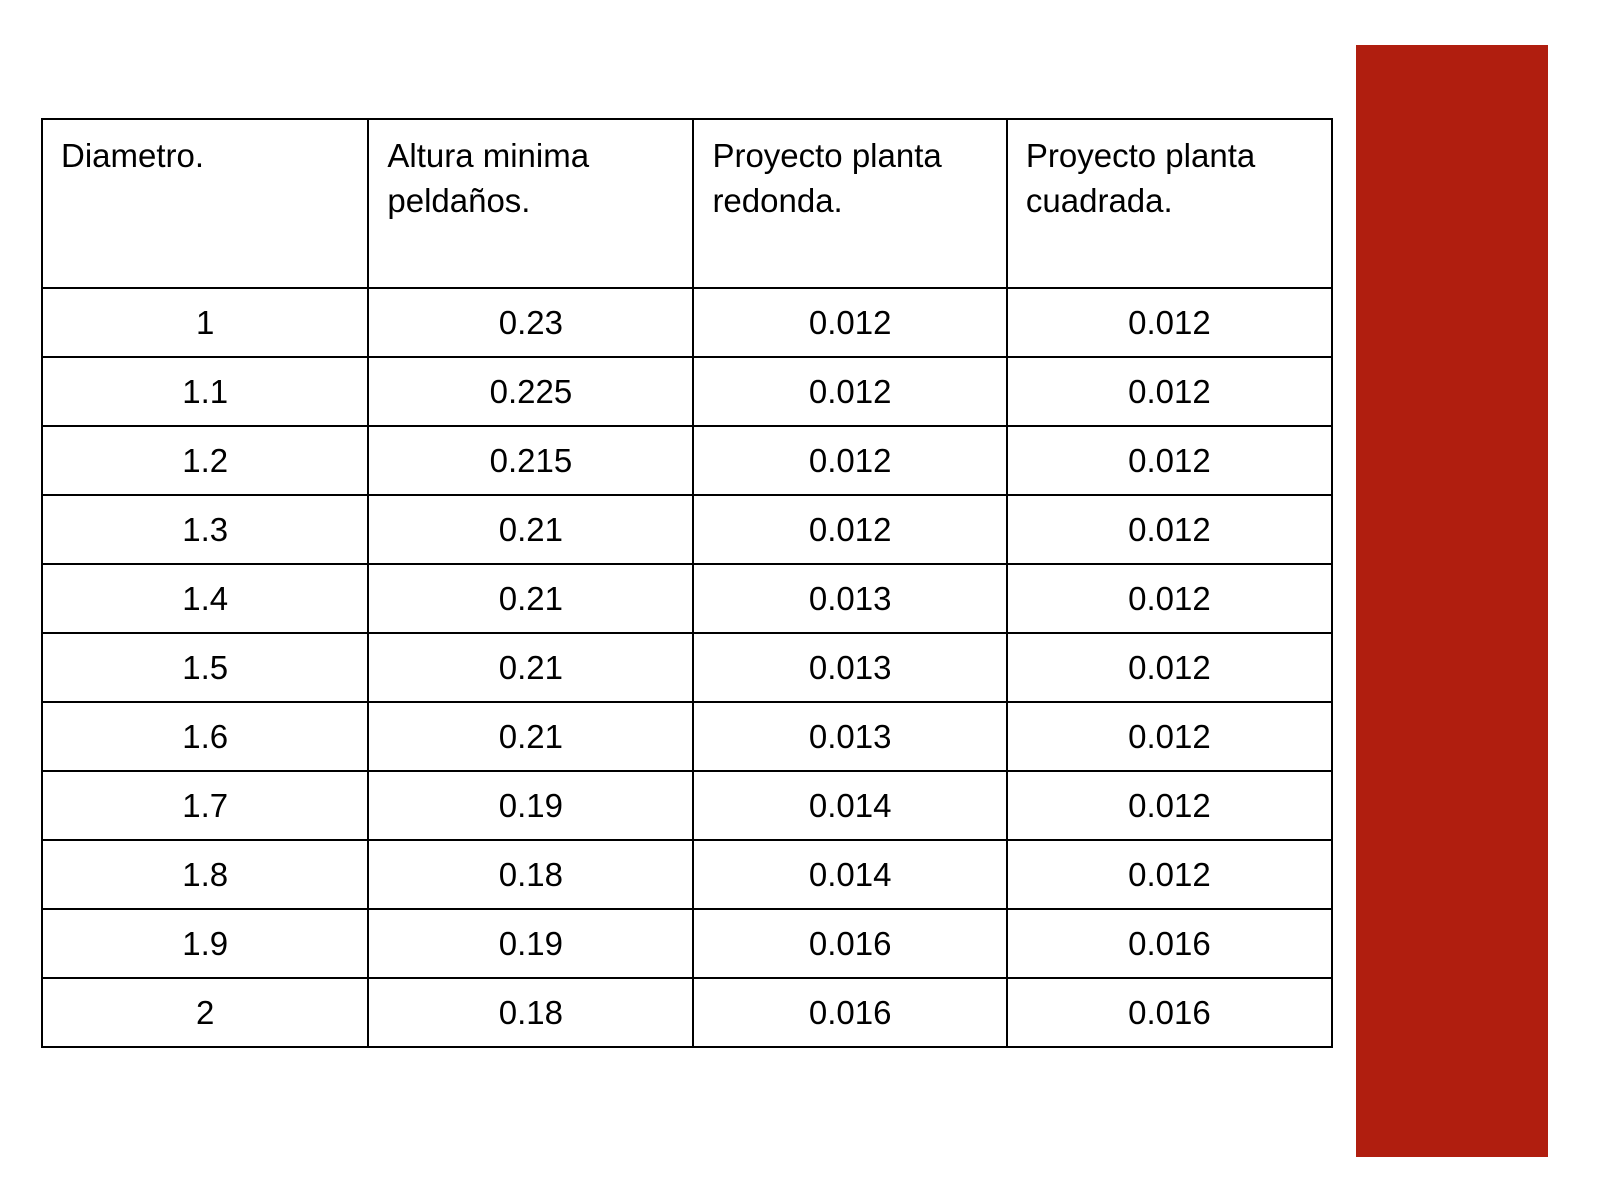 This screenshot has width=1600, height=1200. I want to click on table-cell: 2, so click(205, 1012).